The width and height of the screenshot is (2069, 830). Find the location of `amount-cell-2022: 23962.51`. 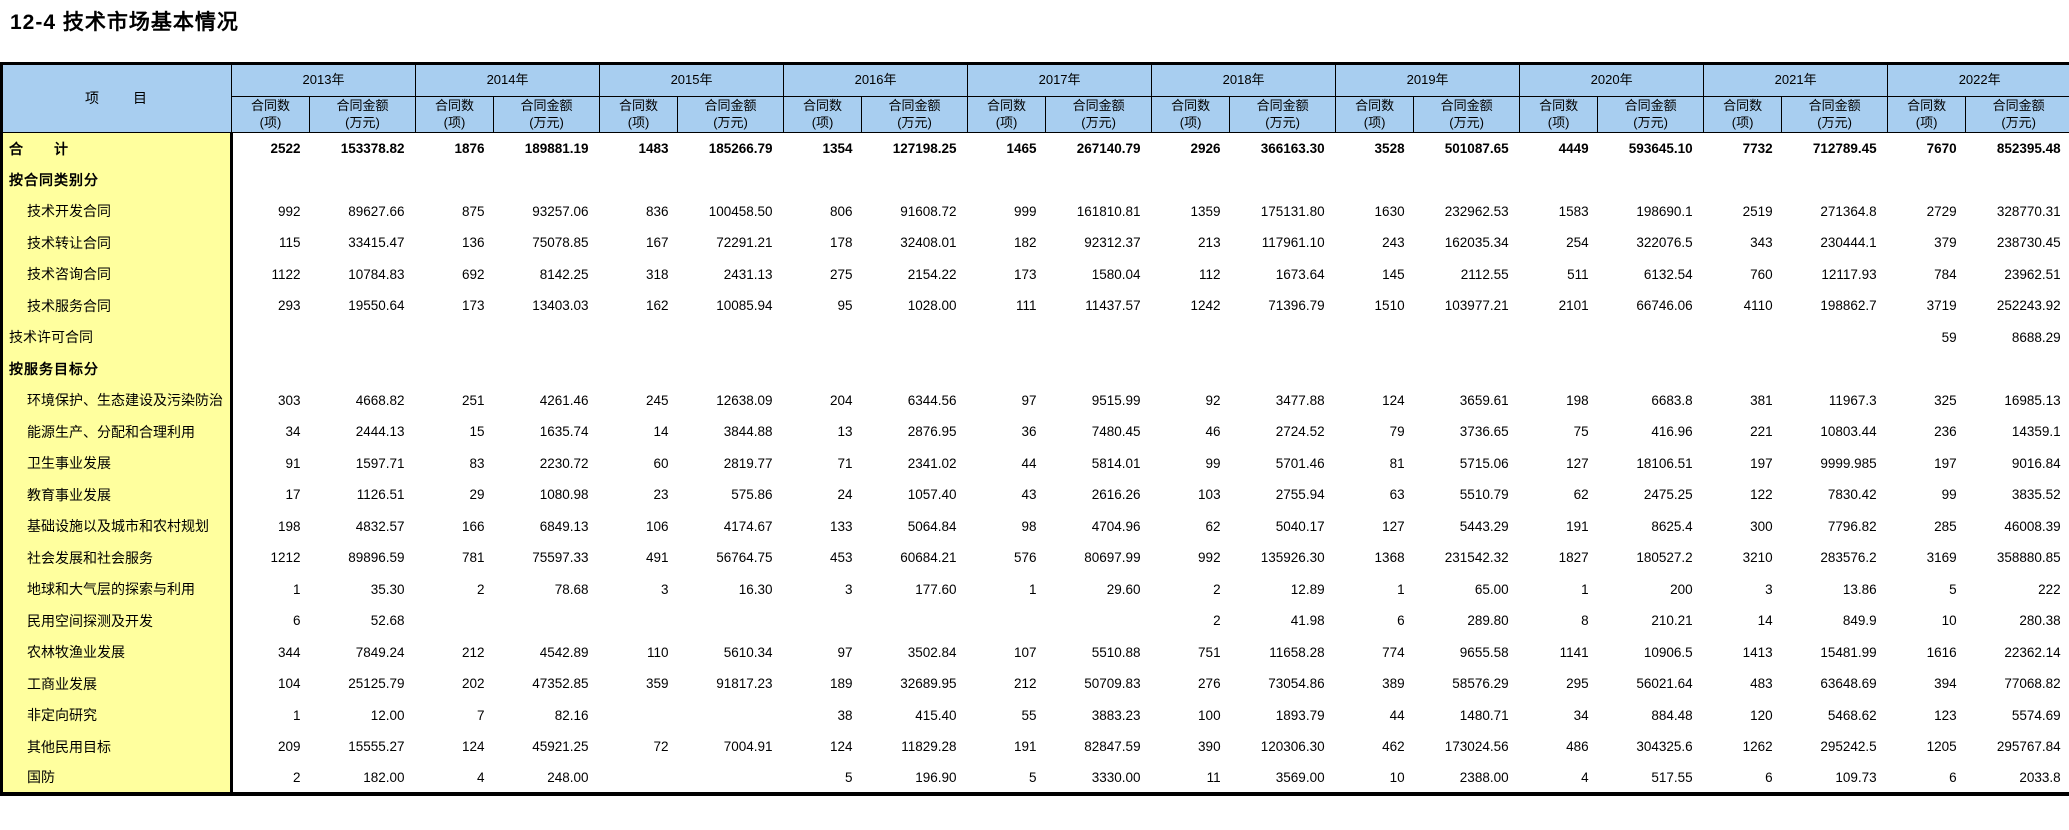

amount-cell-2022: 23962.51 is located at coordinates (2032, 274).